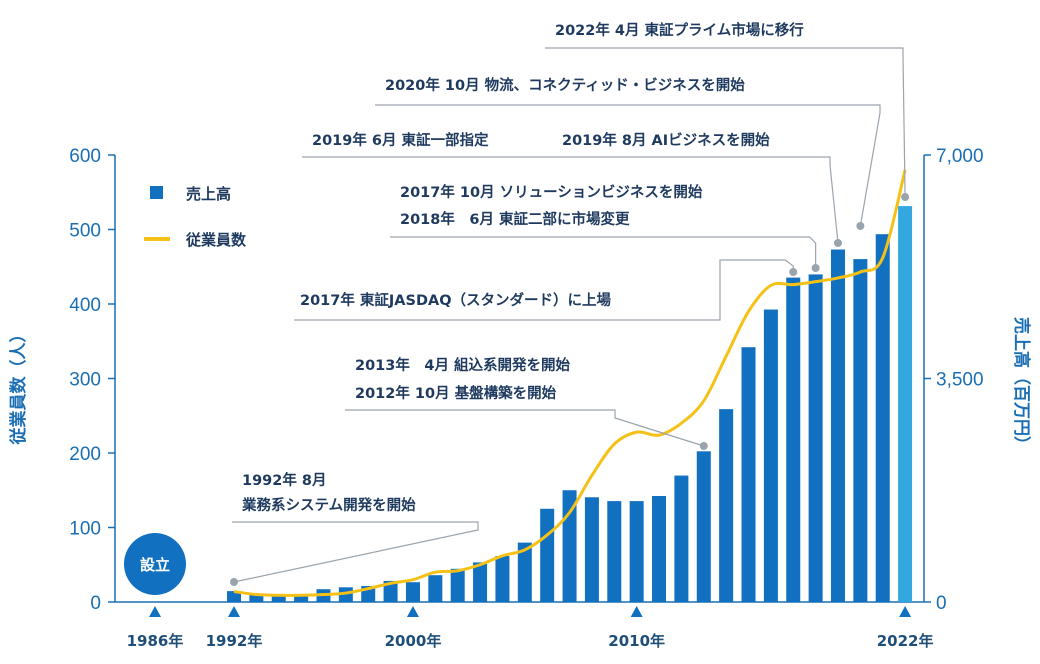 Image resolution: width=1040 pixels, height=664 pixels. Describe the element at coordinates (679, 30) in the screenshot. I see `annotation-text: 2022年 4月 東証プライム市場に移行` at that location.